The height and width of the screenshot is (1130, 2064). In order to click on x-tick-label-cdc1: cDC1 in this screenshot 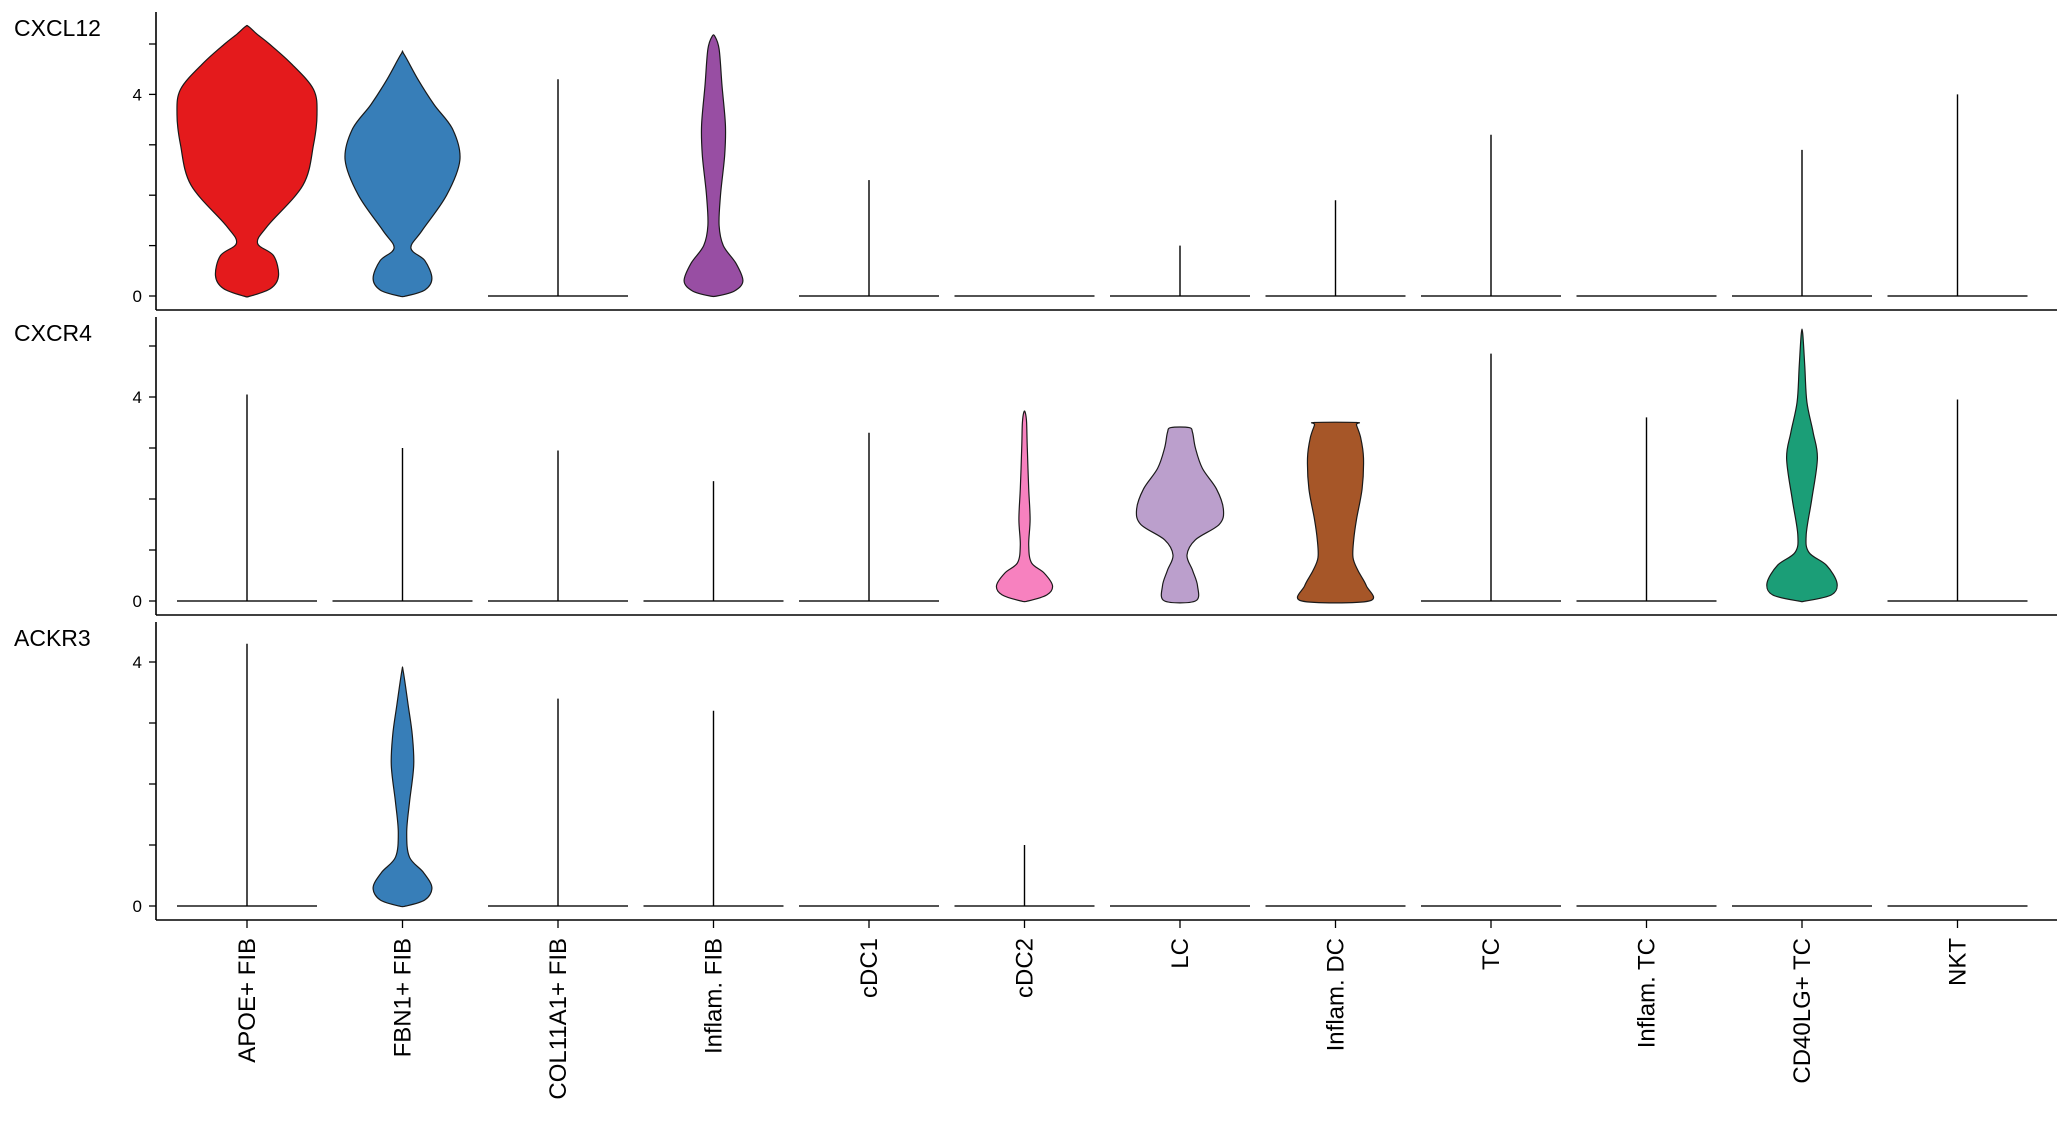, I will do `click(869, 968)`.